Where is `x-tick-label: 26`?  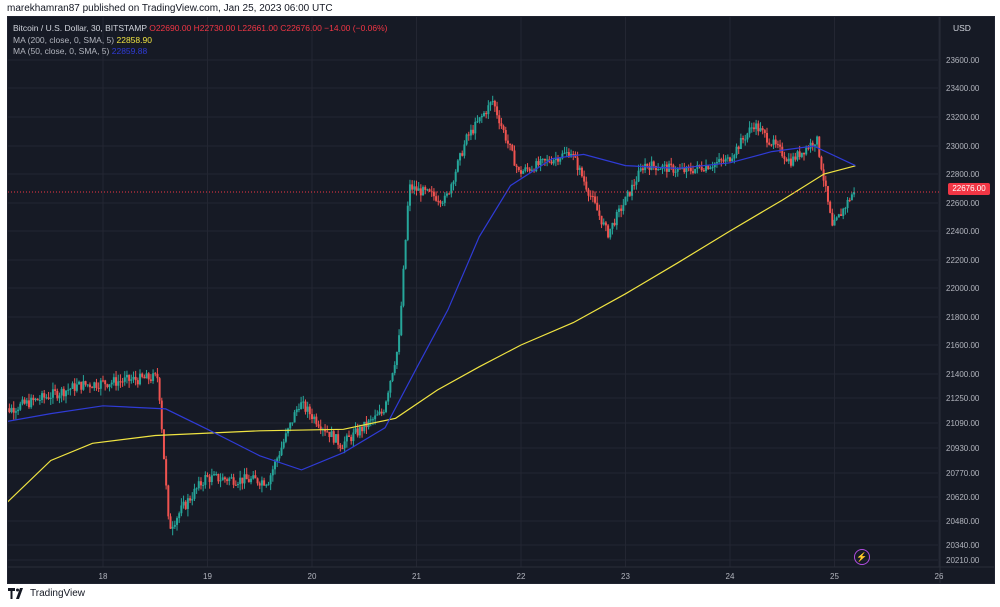
x-tick-label: 26 is located at coordinates (939, 576).